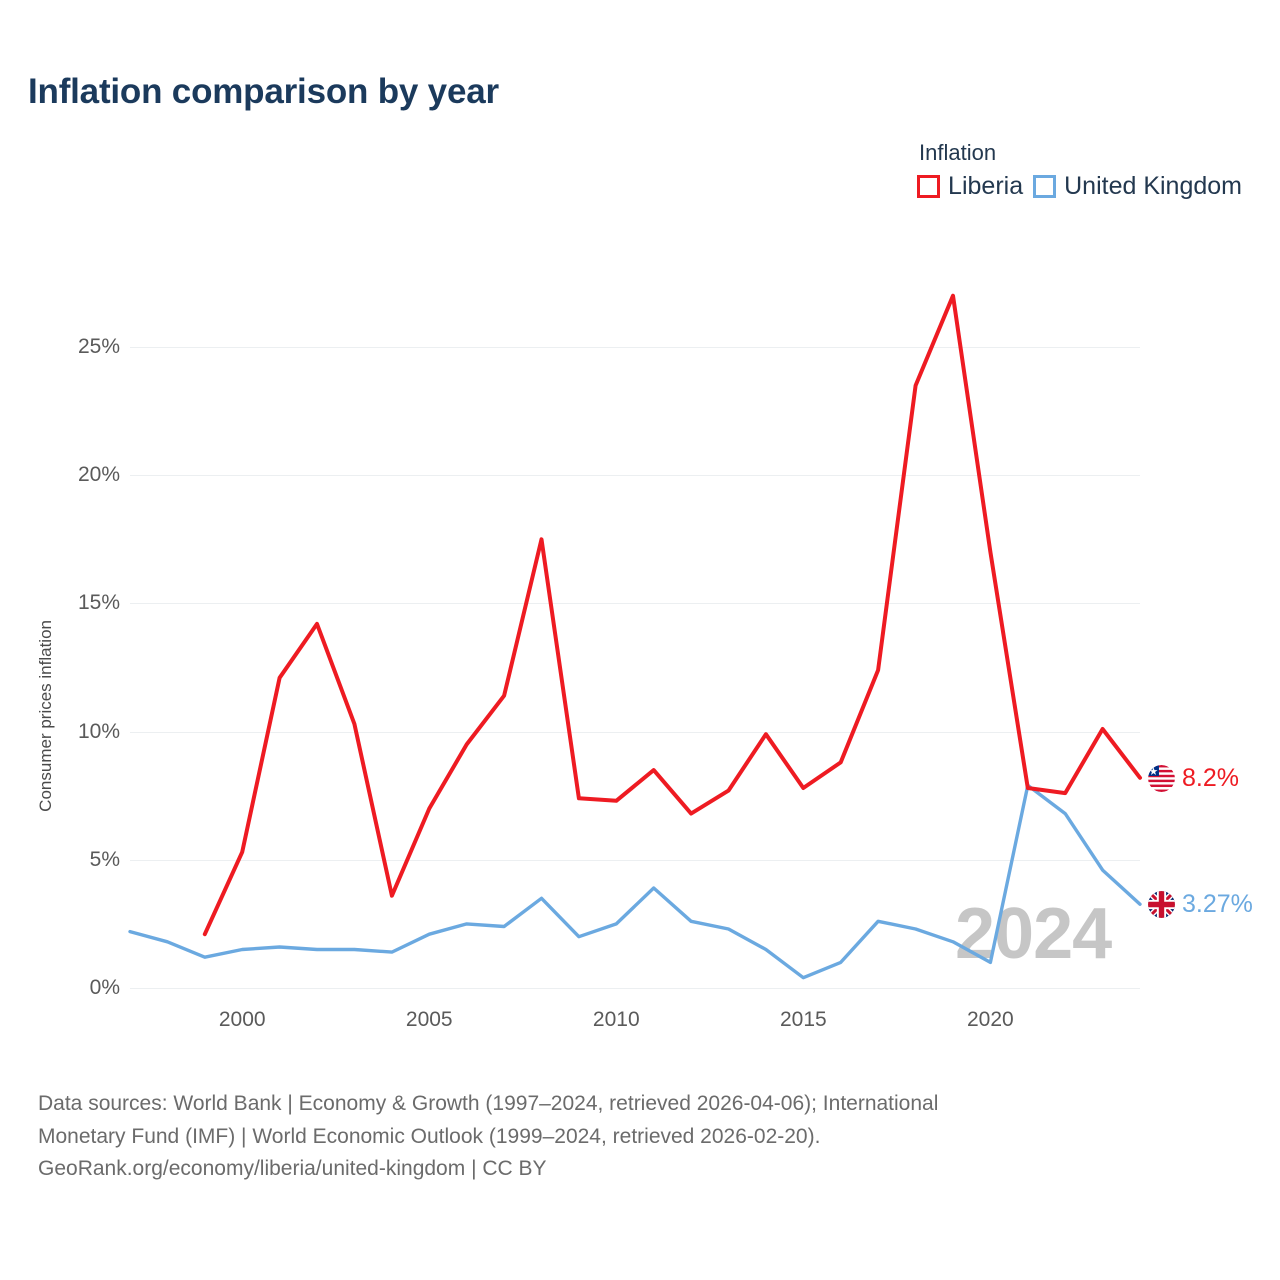 The image size is (1280, 1280). I want to click on legend-swatch-liberia, so click(929, 186).